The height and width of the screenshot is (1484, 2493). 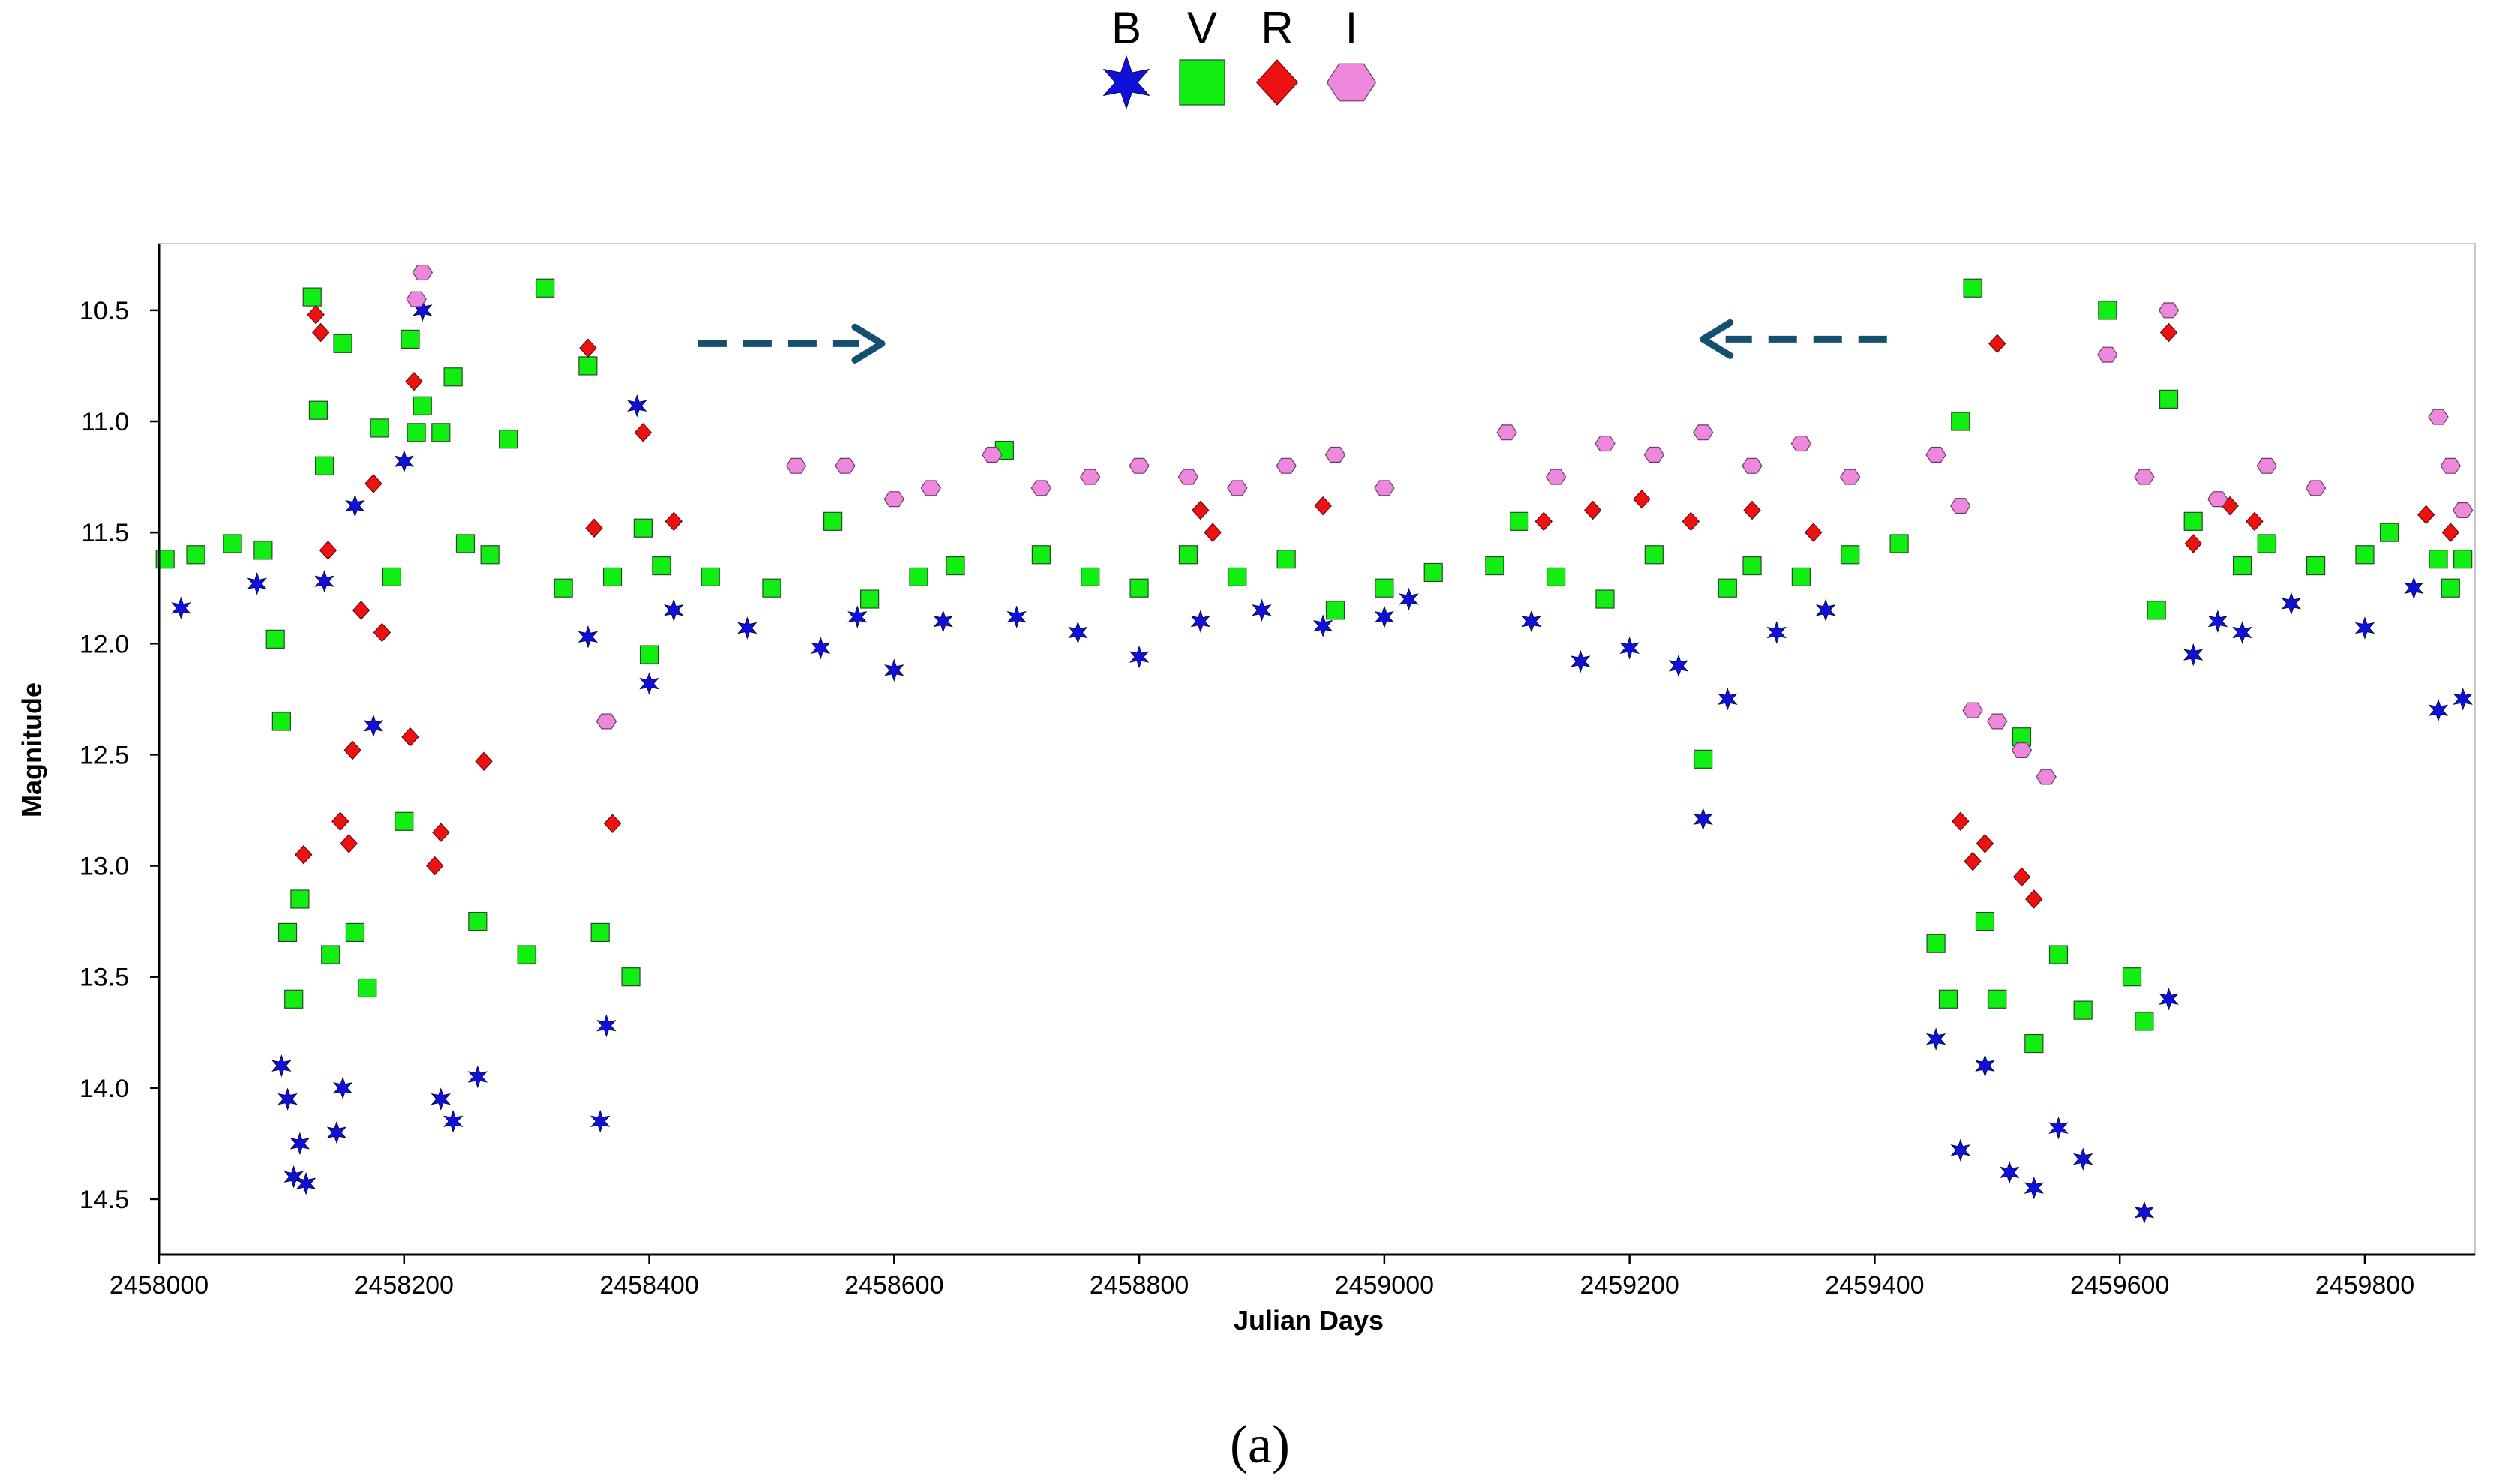 I want to click on x-tick-label: 2458600, so click(x=894, y=1285).